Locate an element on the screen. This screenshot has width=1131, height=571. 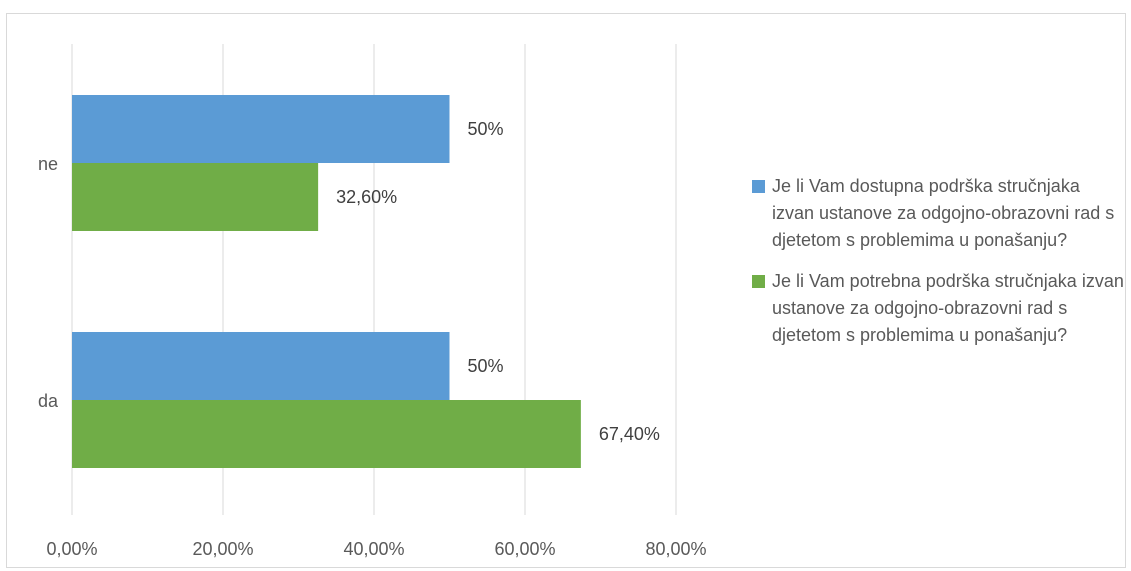
data-label-da-series-1: 50% is located at coordinates (486, 366).